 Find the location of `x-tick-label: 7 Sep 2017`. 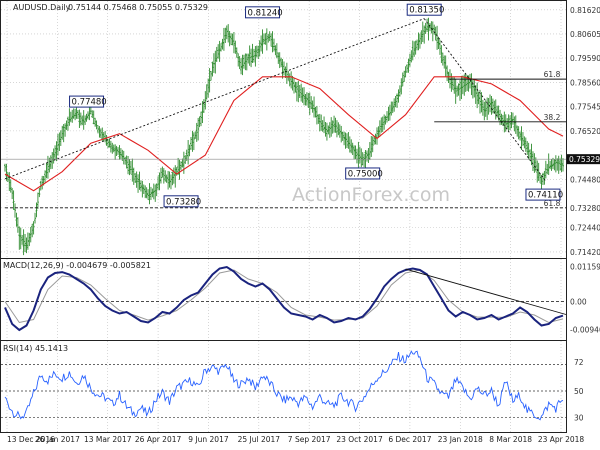

x-tick-label: 7 Sep 2017 is located at coordinates (309, 439).